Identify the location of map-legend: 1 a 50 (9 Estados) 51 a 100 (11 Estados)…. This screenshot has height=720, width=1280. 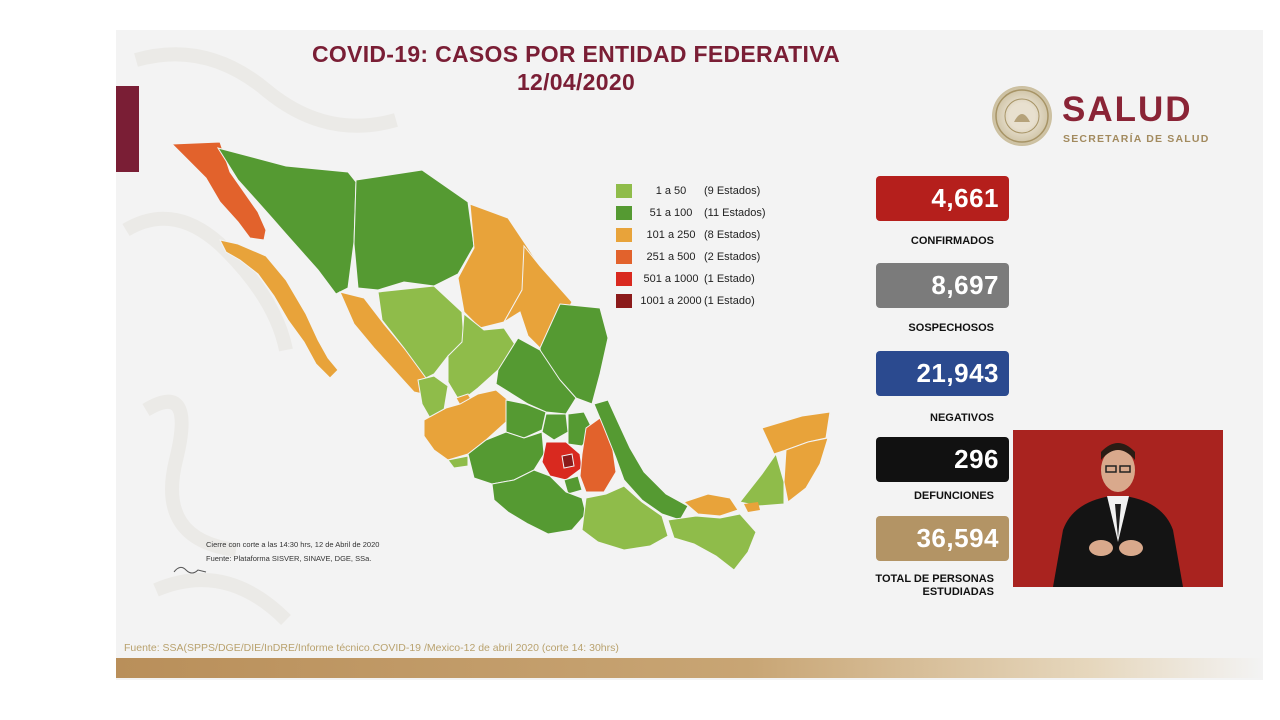
(726, 246).